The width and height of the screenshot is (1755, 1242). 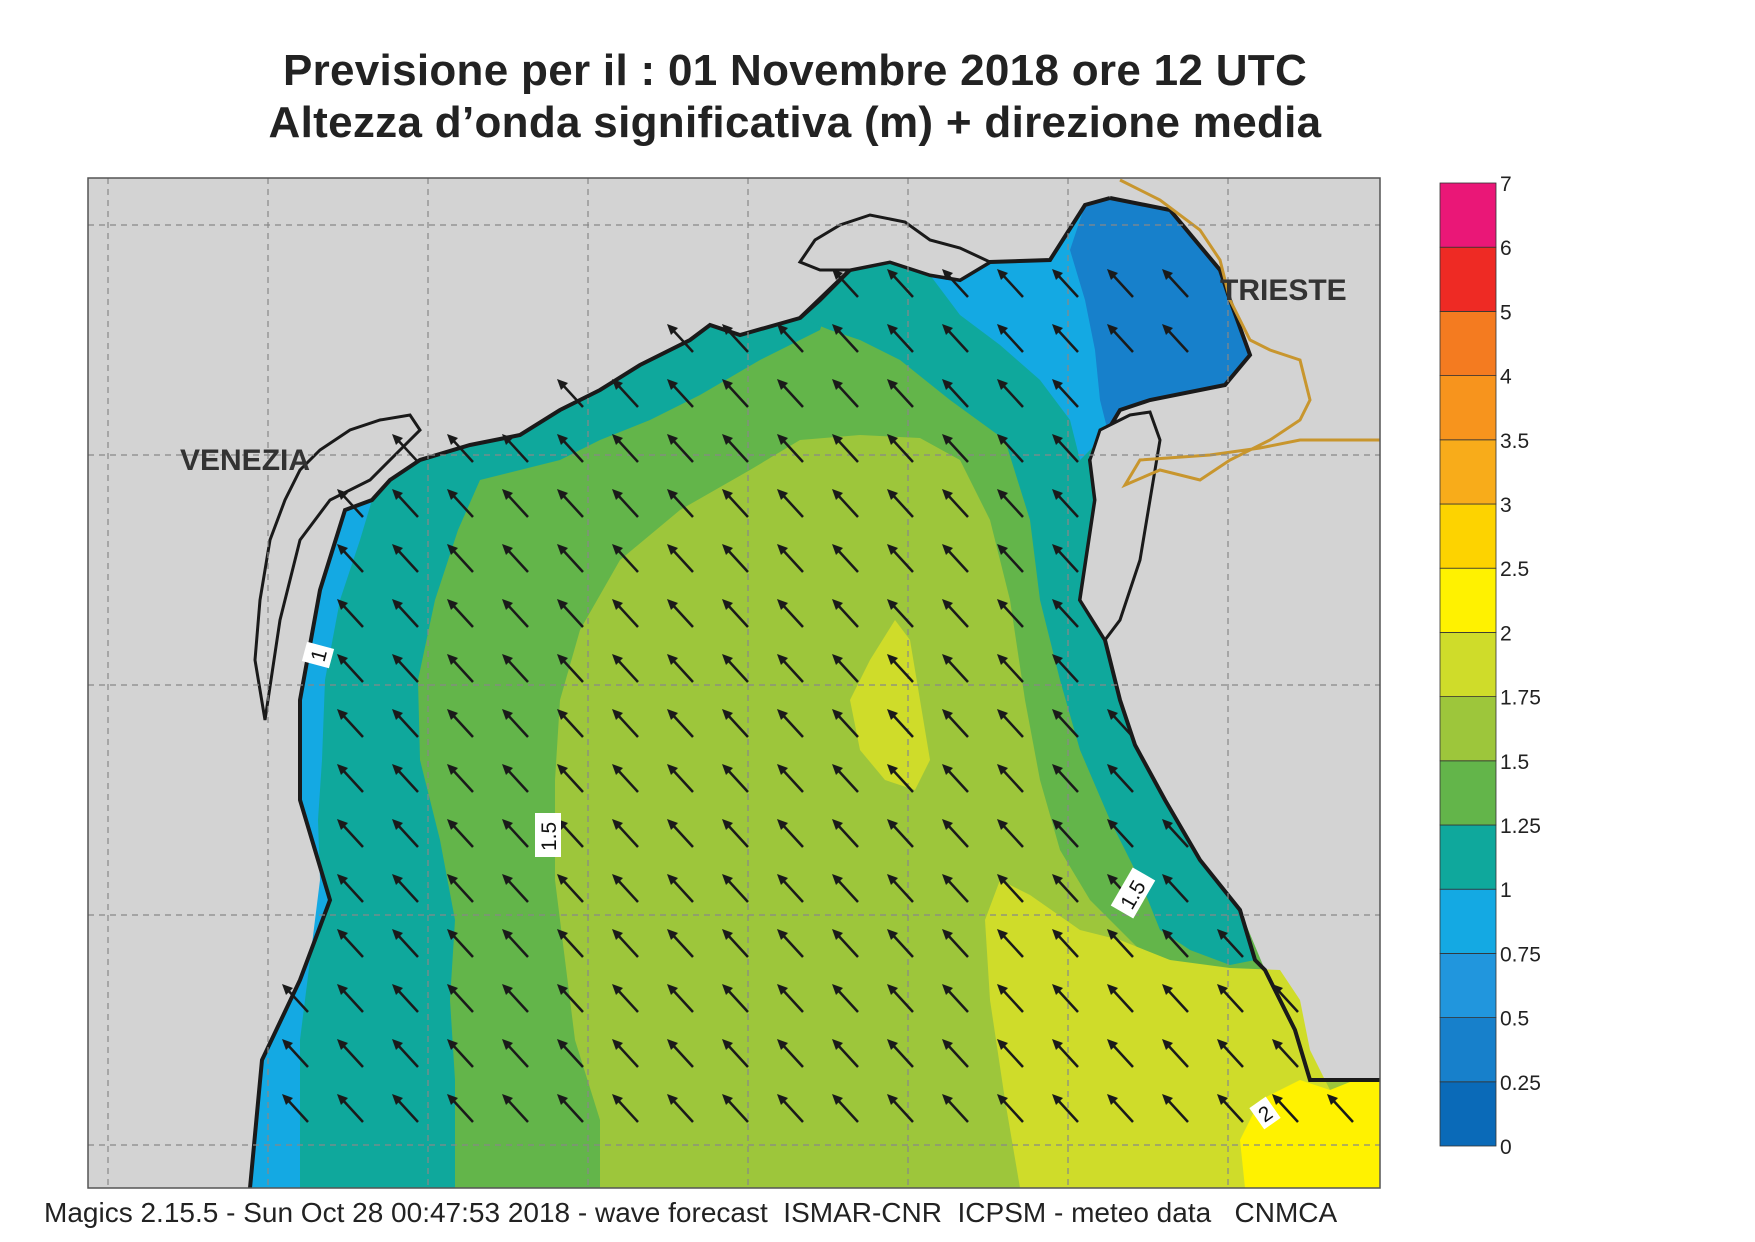 What do you see at coordinates (1283, 290) in the screenshot?
I see `city-label-trieste: TRIESTE` at bounding box center [1283, 290].